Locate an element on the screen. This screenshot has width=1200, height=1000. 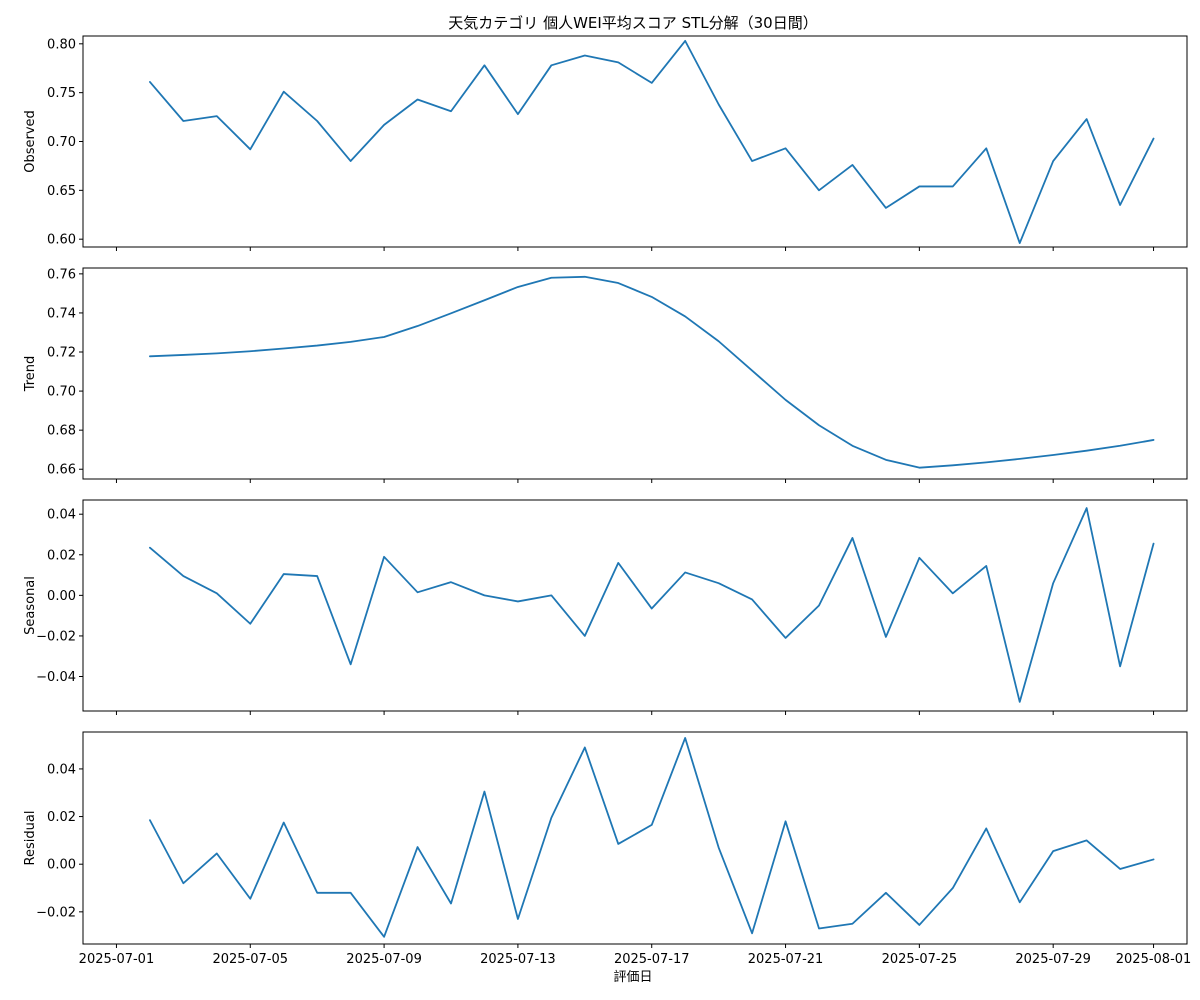
x-tick-label: 2025-07-21 is located at coordinates (786, 959).